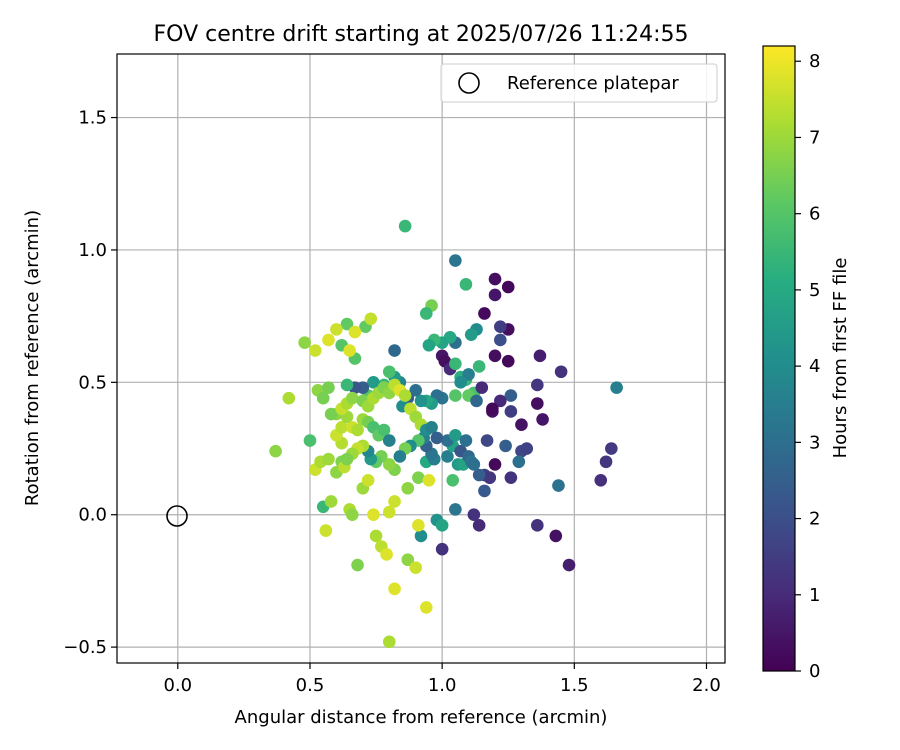 The width and height of the screenshot is (900, 750). I want to click on colorbar-tick-label: 7, so click(814, 137).